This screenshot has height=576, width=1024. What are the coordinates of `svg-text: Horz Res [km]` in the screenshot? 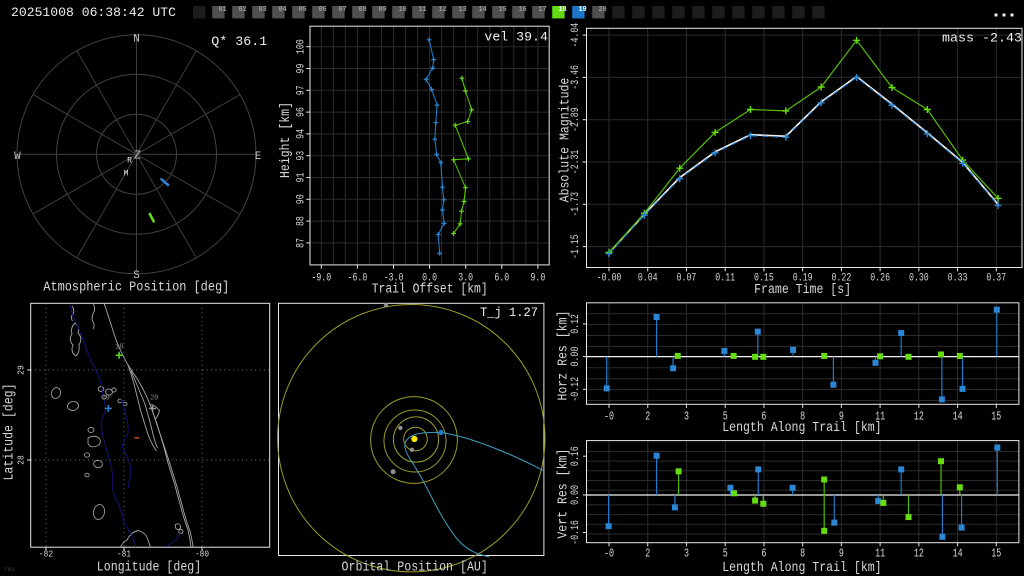 It's located at (564, 356).